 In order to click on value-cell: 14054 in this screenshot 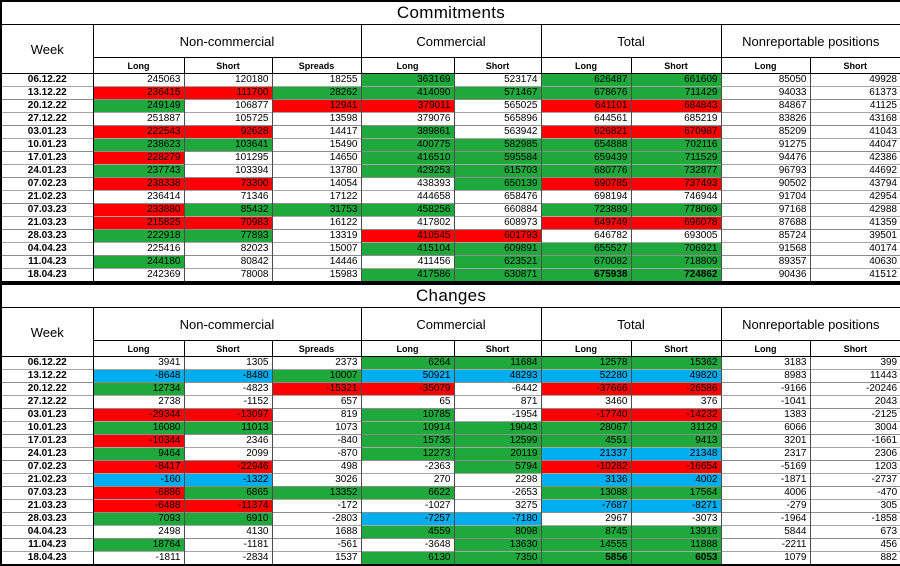, I will do `click(316, 184)`.